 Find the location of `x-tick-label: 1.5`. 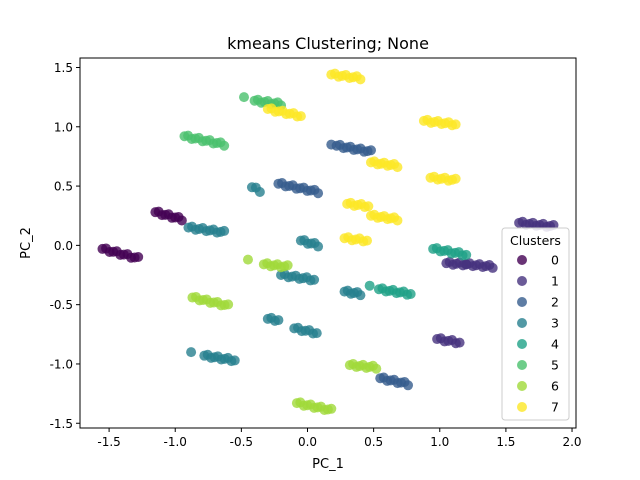

x-tick-label: 1.5 is located at coordinates (505, 442).